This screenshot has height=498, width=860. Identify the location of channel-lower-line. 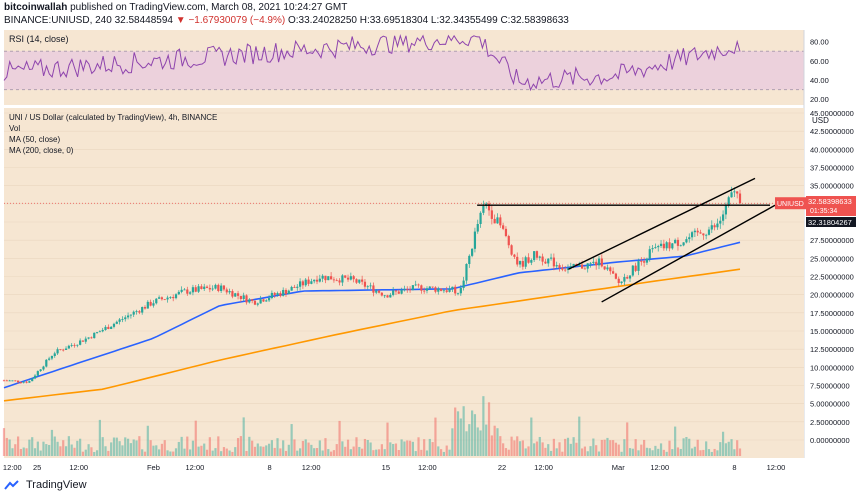
(688, 253).